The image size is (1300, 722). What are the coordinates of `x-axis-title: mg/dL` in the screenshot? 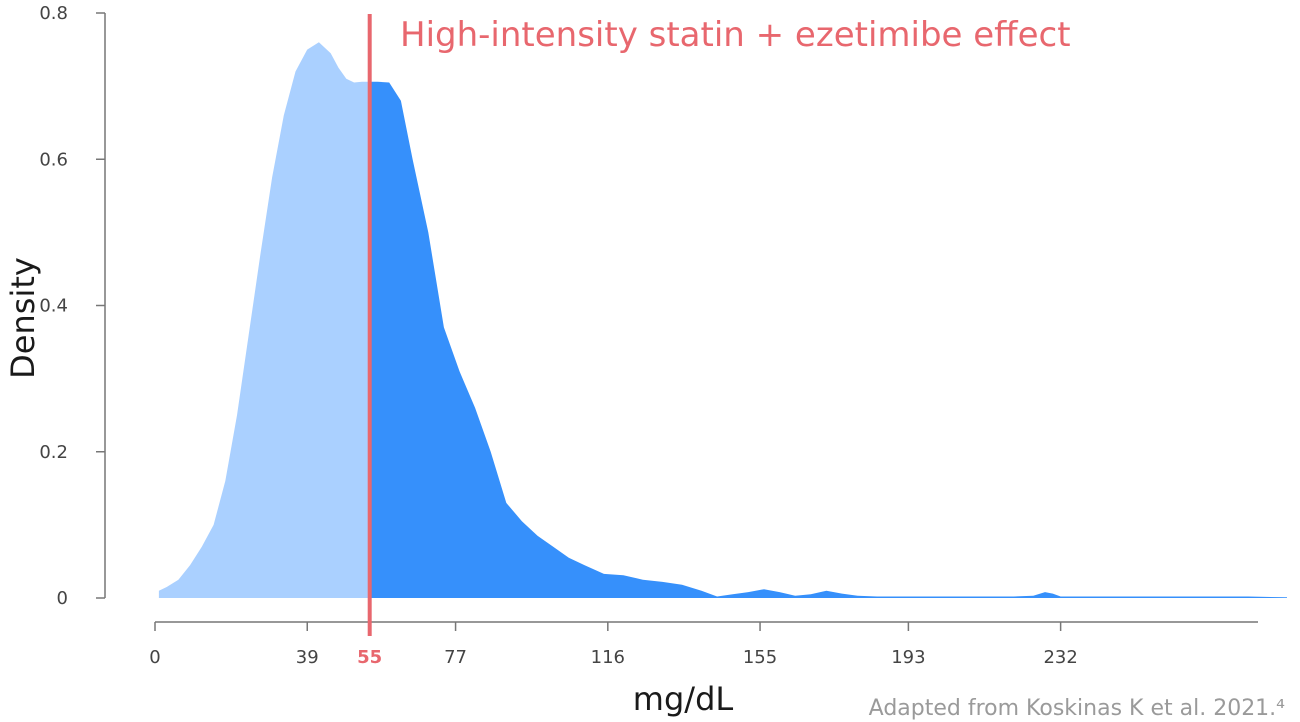 It's located at (683, 699).